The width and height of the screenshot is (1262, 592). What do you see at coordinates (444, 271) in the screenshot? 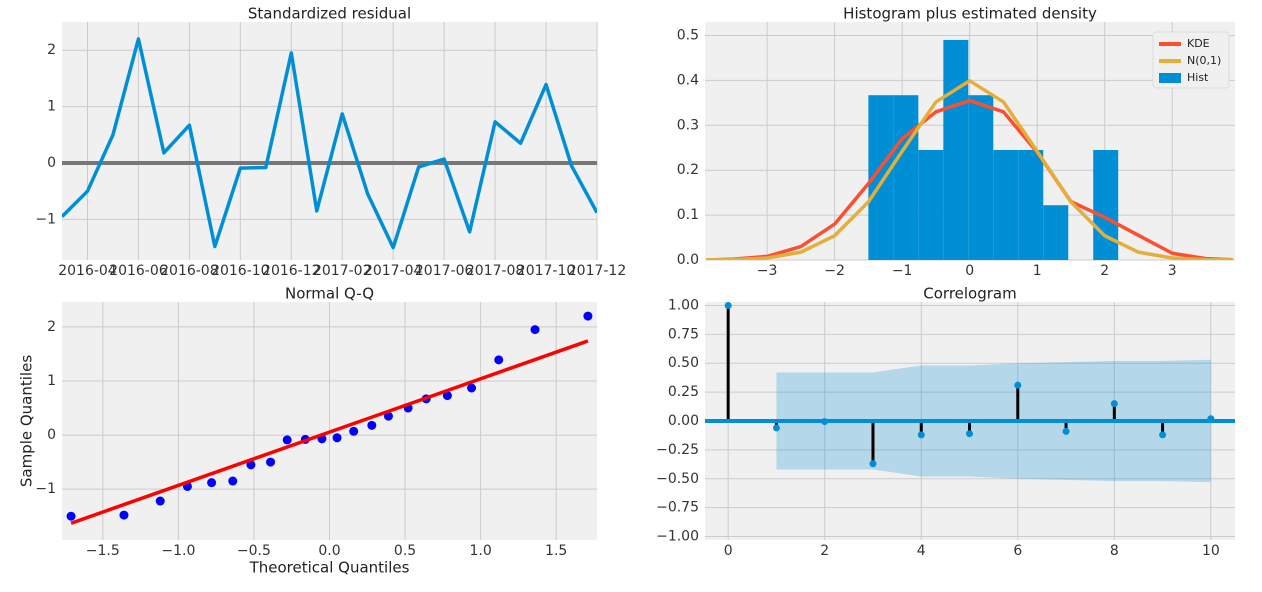
I see `x-tick-label: 2017-06` at bounding box center [444, 271].